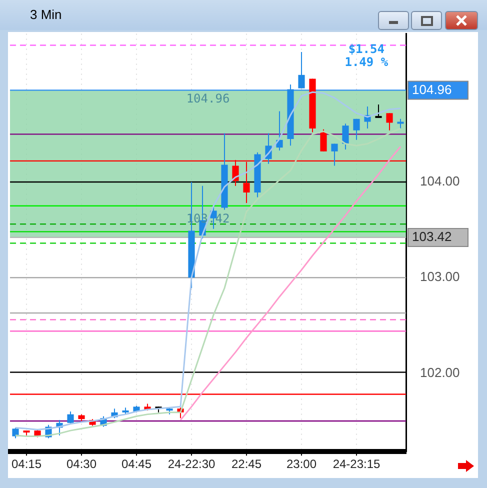 The height and width of the screenshot is (488, 487). I want to click on annotation: 104.96, so click(208, 98).